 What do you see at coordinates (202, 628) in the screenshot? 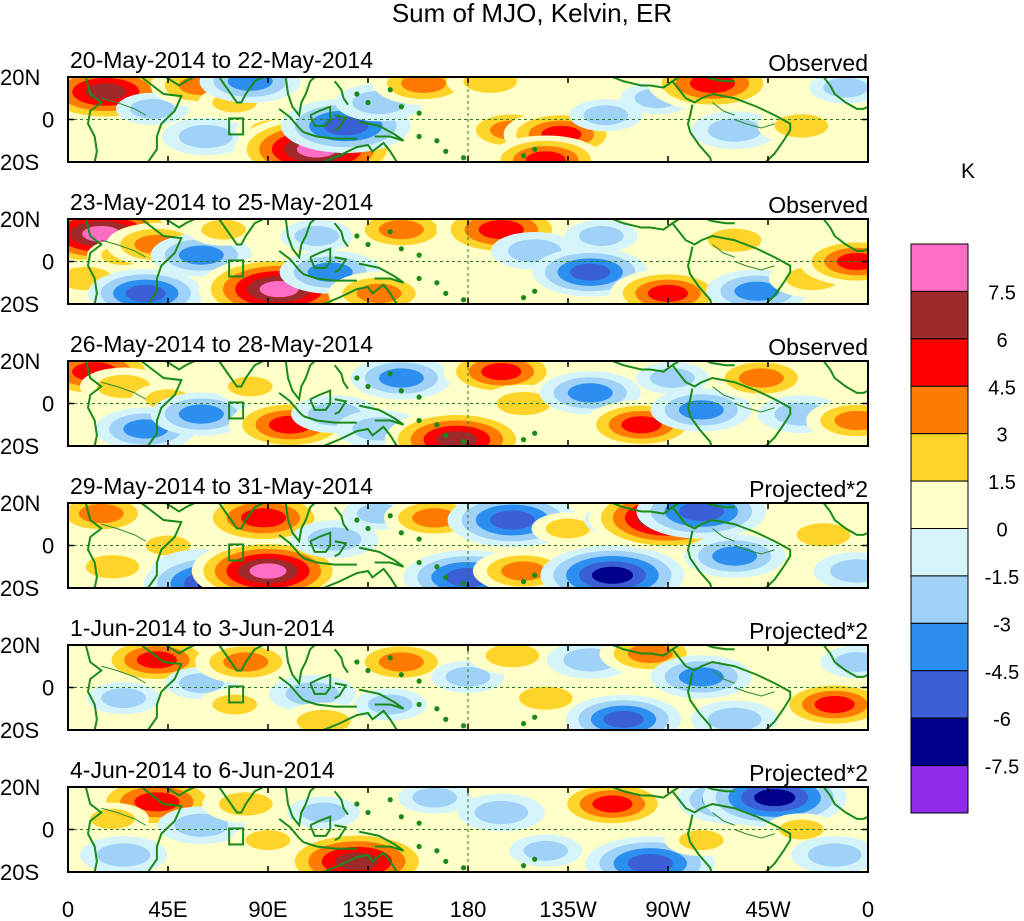
I see `panel-date-label: 1-Jun-2014 to 3-Jun-2014` at bounding box center [202, 628].